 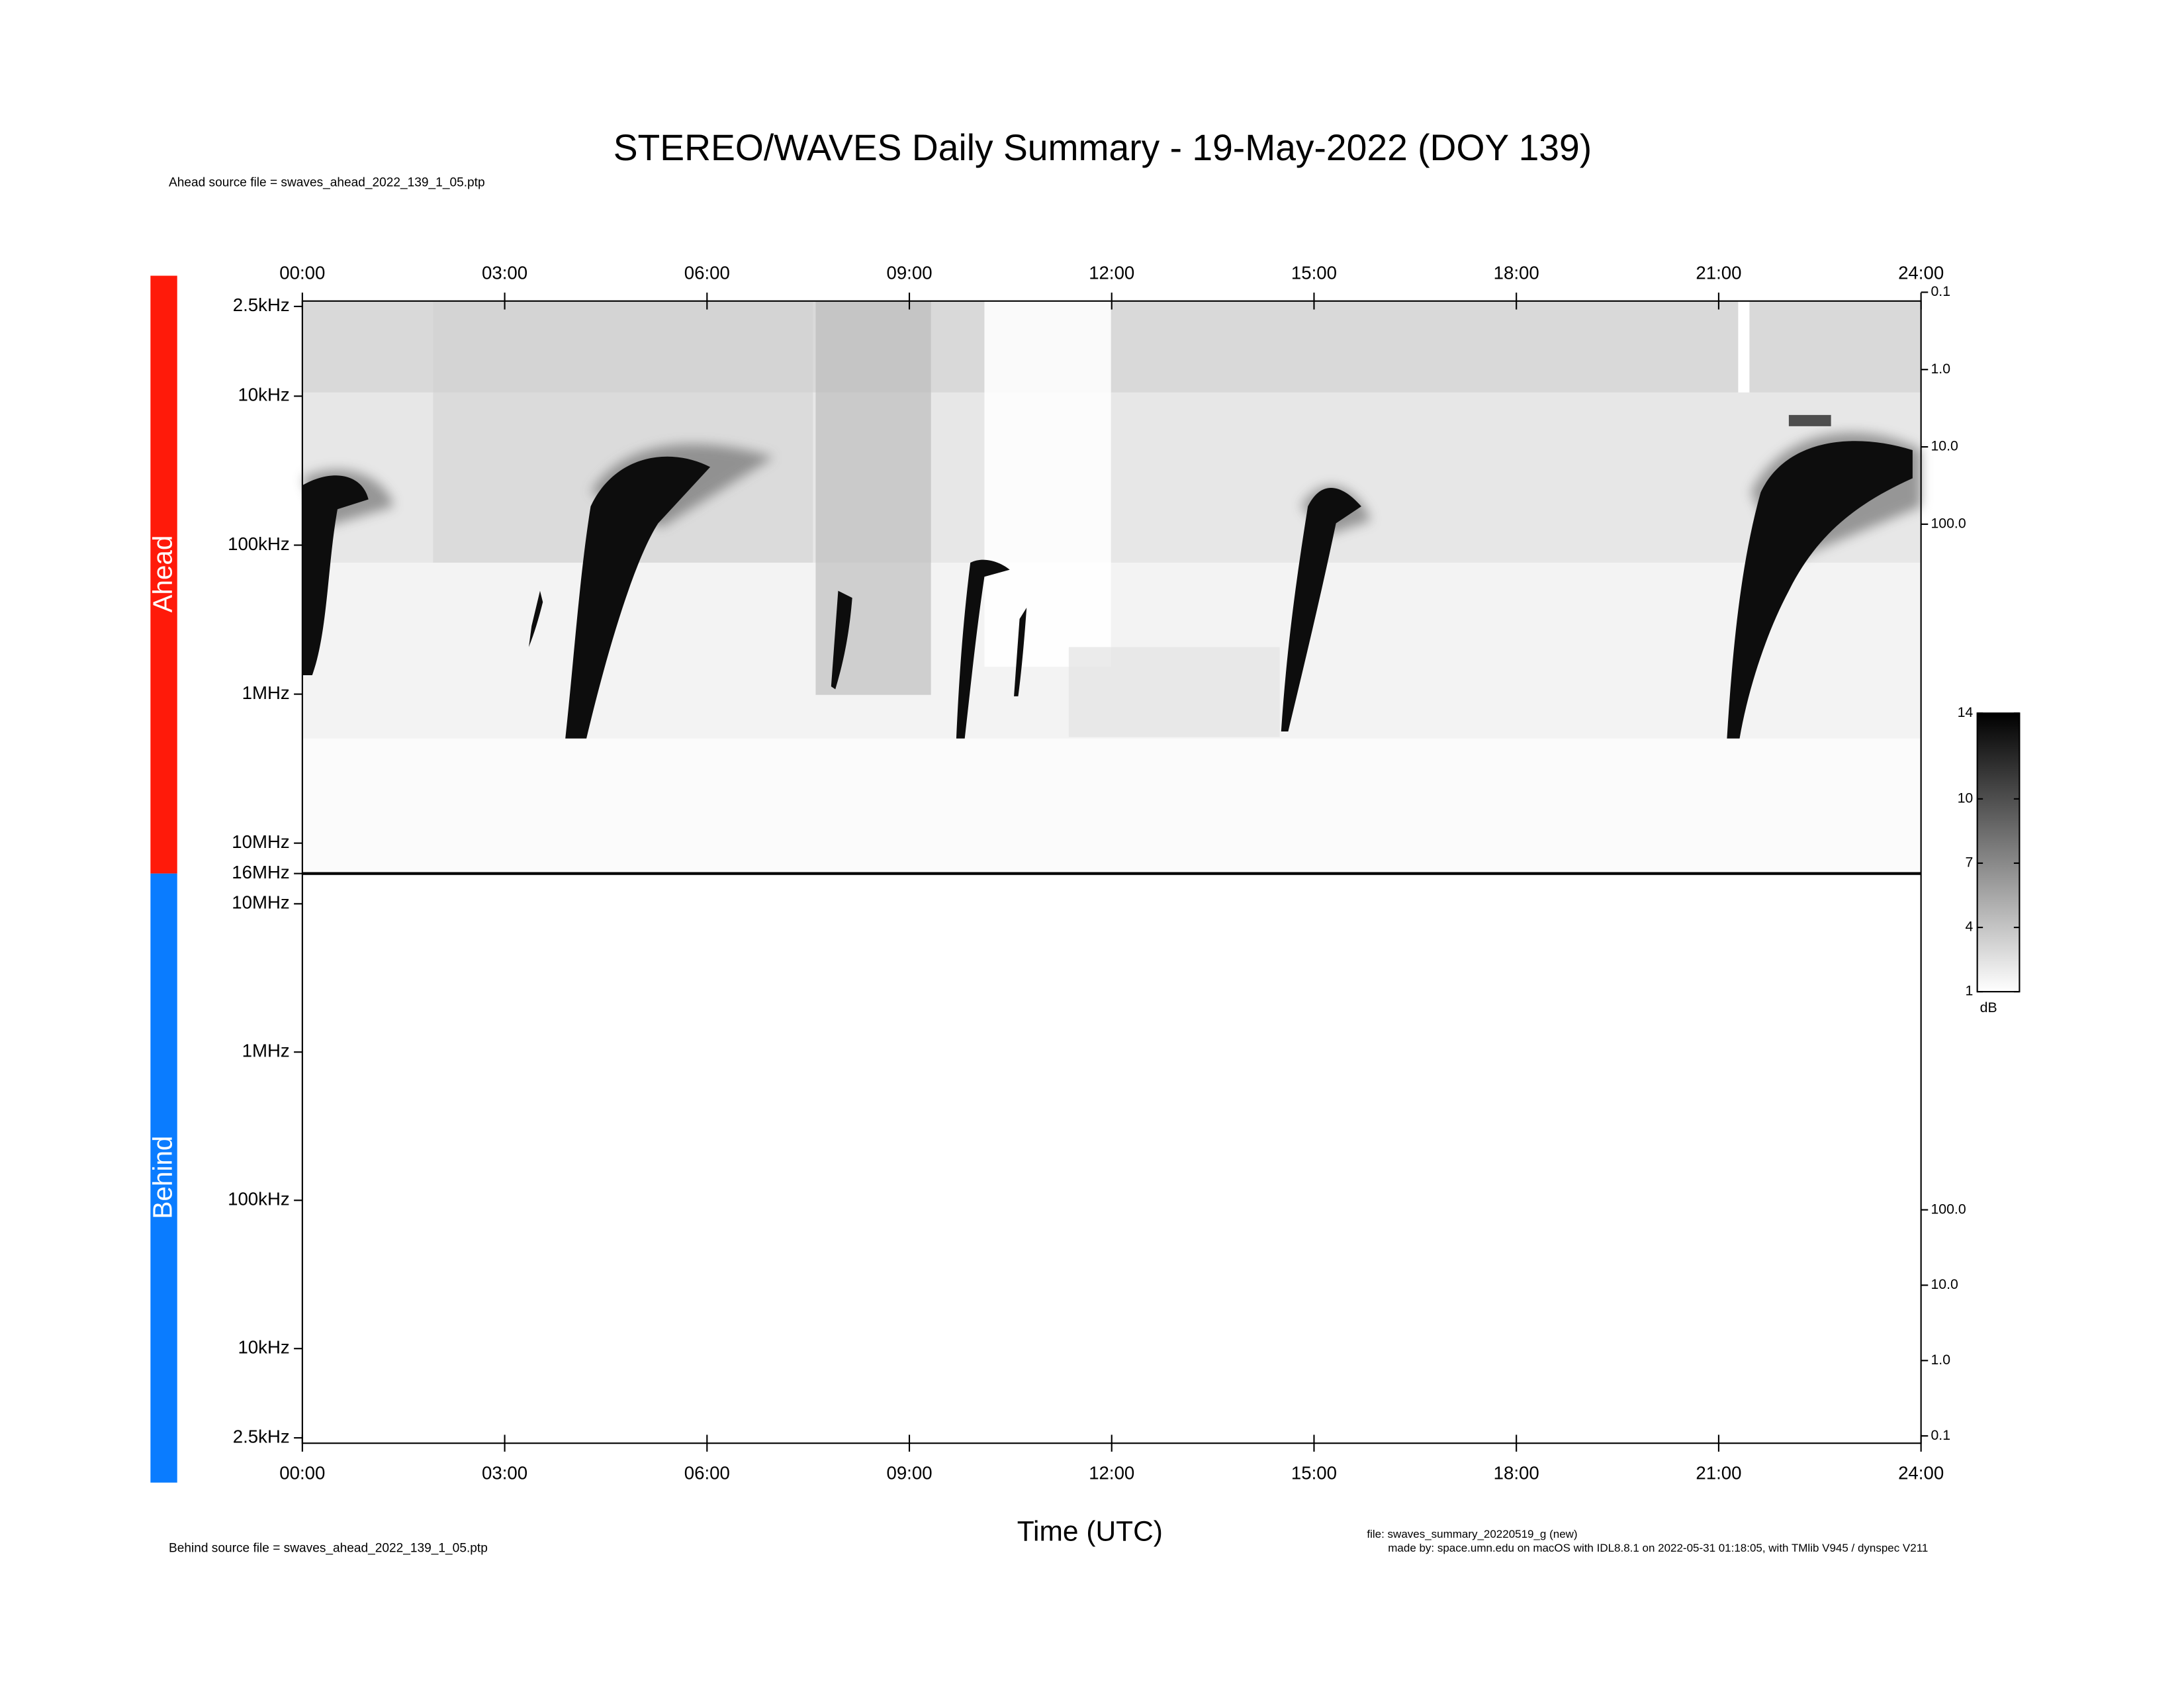 I want to click on colorbar-tick-label: 10, so click(x=1966, y=798).